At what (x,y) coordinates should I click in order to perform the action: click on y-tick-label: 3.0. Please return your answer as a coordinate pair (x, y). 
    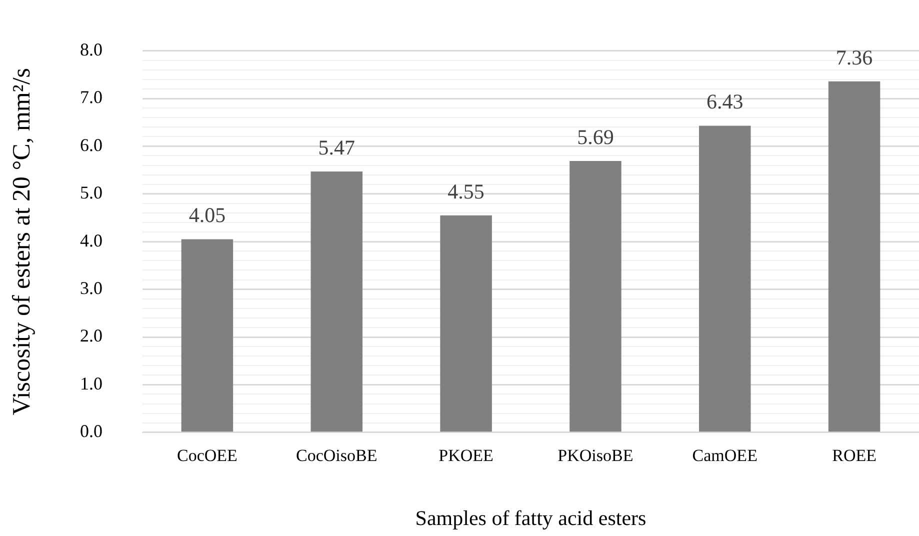
    Looking at the image, I should click on (91, 288).